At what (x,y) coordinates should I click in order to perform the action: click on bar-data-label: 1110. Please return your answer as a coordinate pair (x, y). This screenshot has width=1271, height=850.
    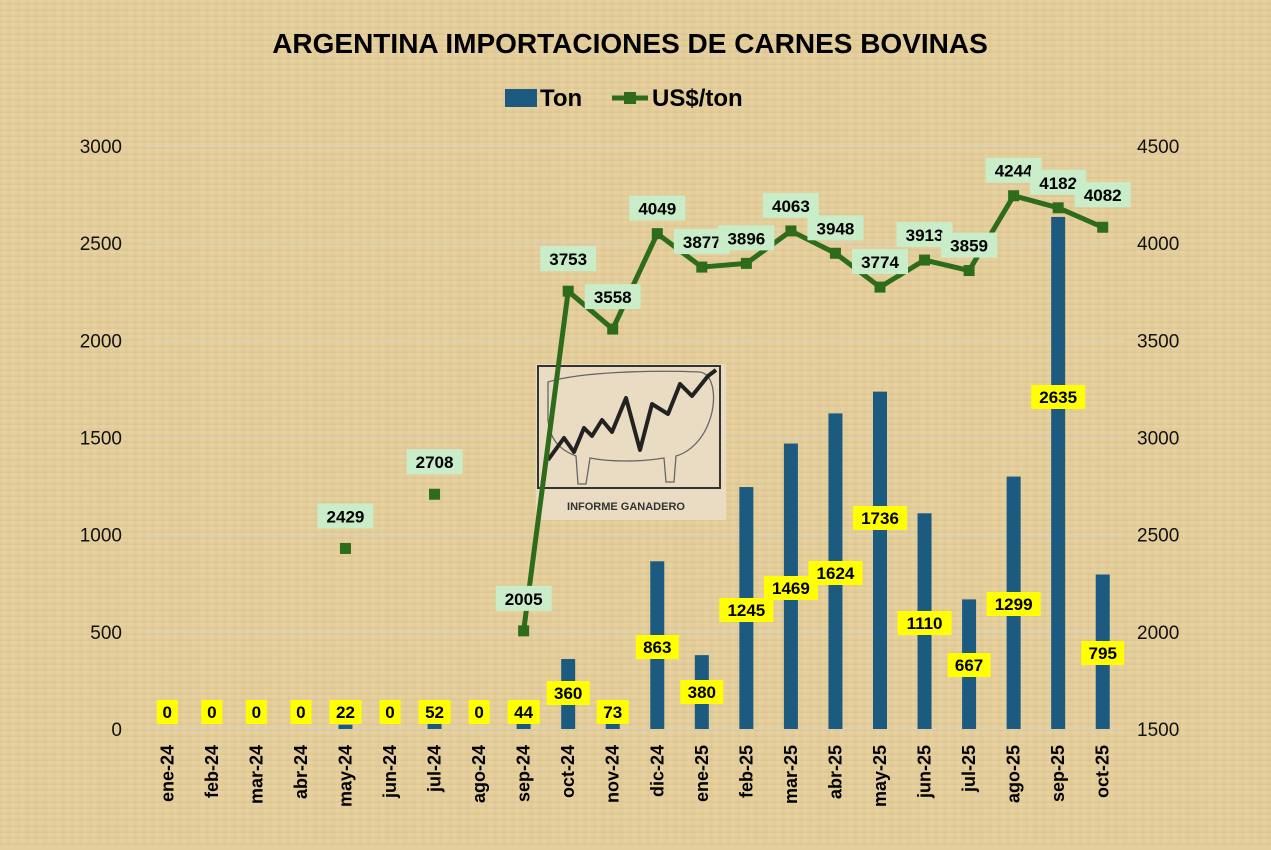
    Looking at the image, I should click on (925, 623).